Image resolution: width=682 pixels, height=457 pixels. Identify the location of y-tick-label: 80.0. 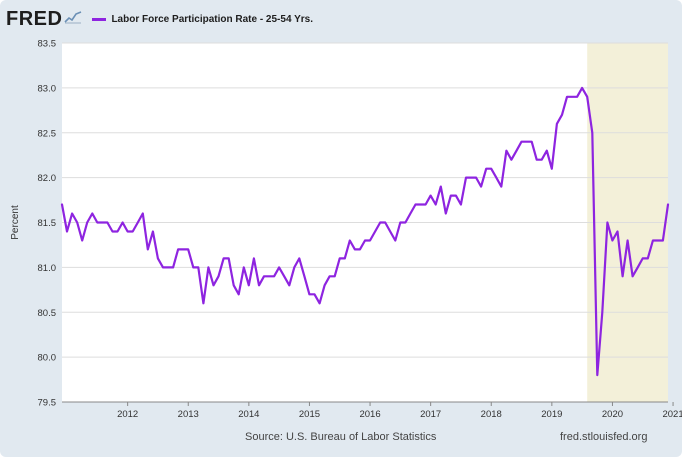
(47, 358).